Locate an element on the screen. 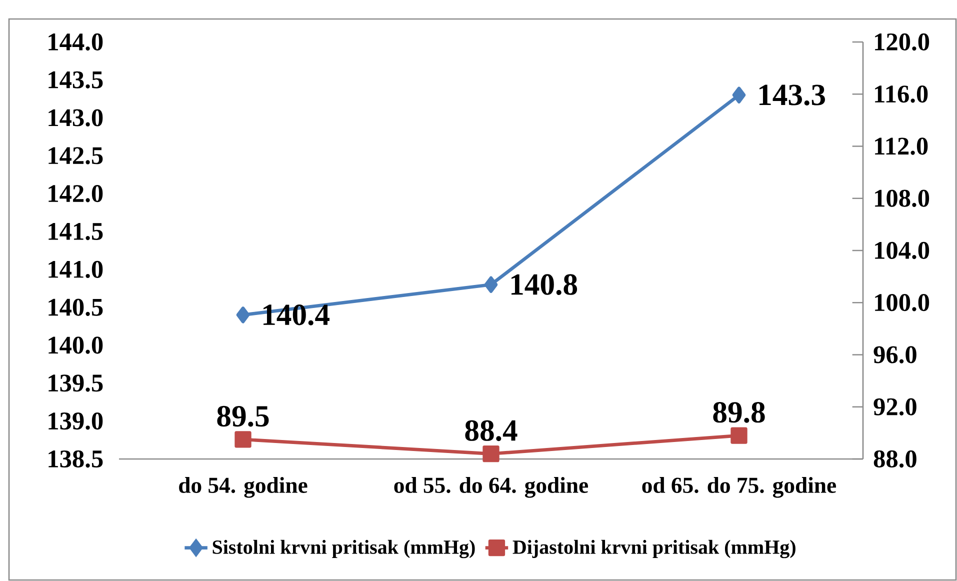 Image resolution: width=957 pixels, height=581 pixels. data-label: 140.8 is located at coordinates (544, 285).